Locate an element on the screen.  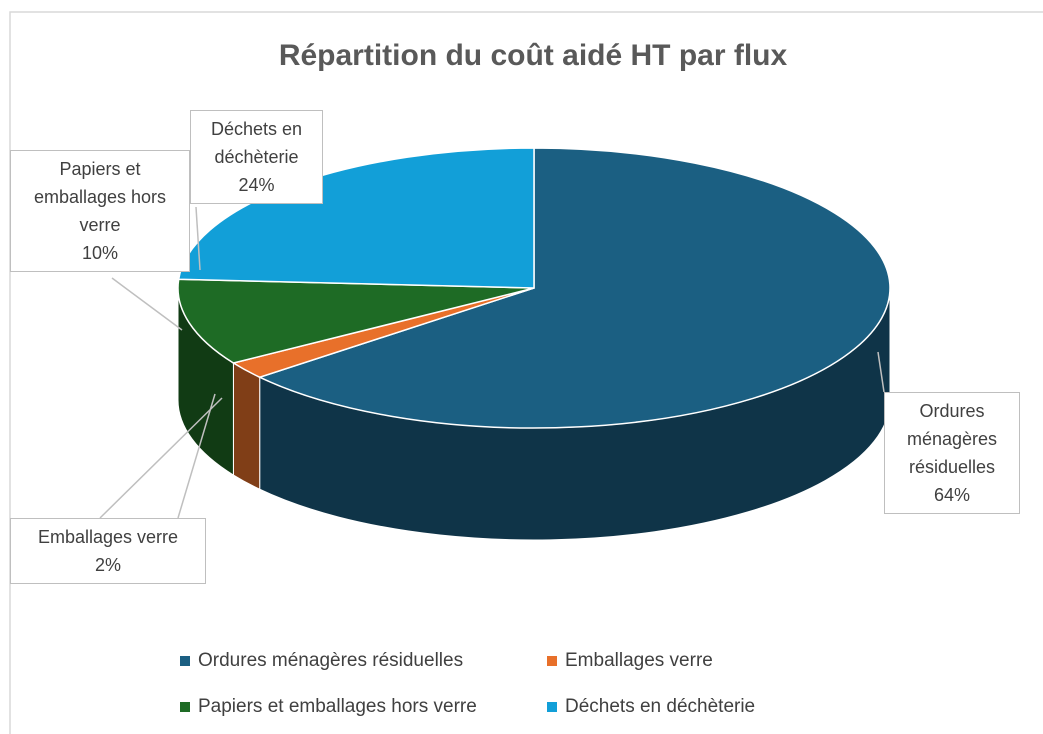
data-label: Papiers et emballages hors verre 10% is located at coordinates (100, 211).